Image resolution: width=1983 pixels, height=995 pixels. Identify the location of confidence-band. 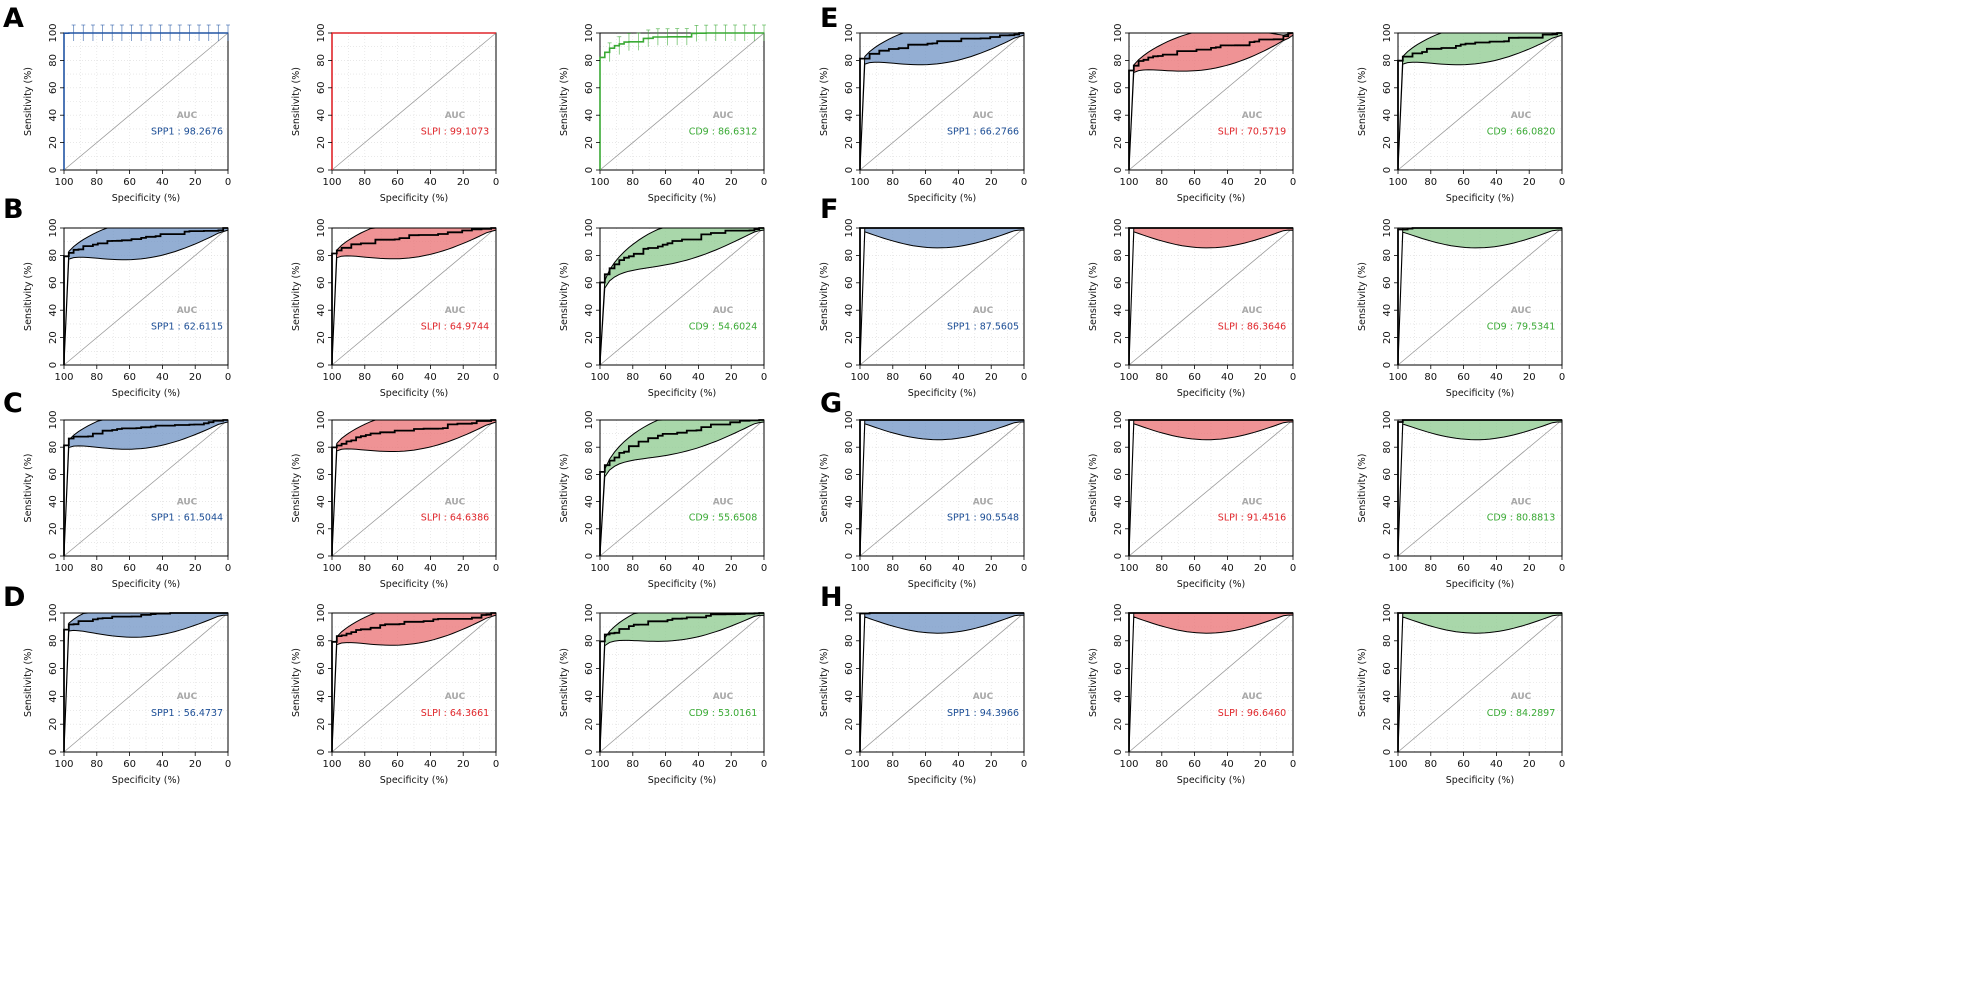
(942, 101).